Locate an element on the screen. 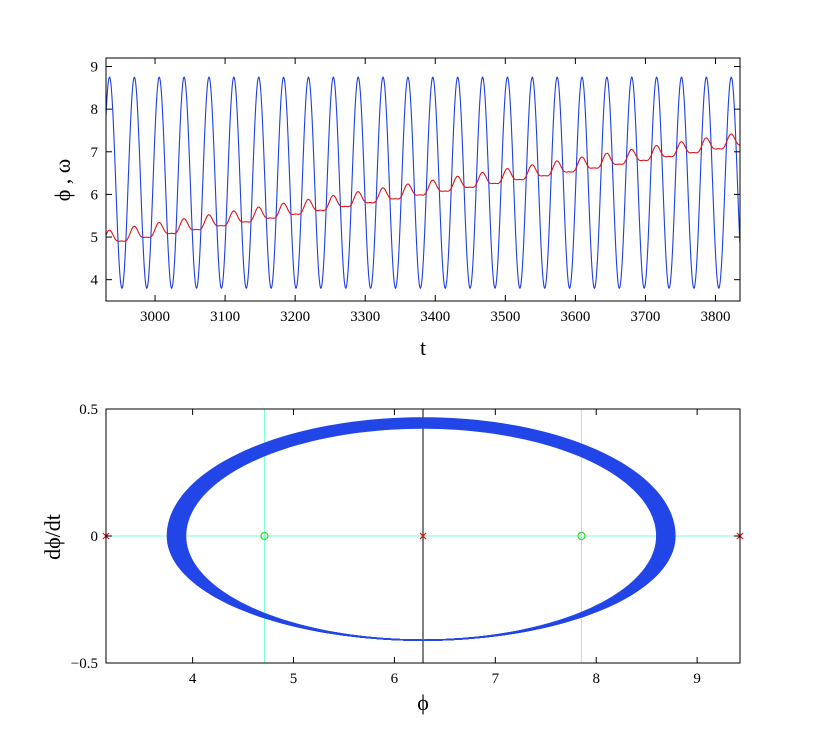 The height and width of the screenshot is (747, 817). phase-equilibria is located at coordinates (423, 536).